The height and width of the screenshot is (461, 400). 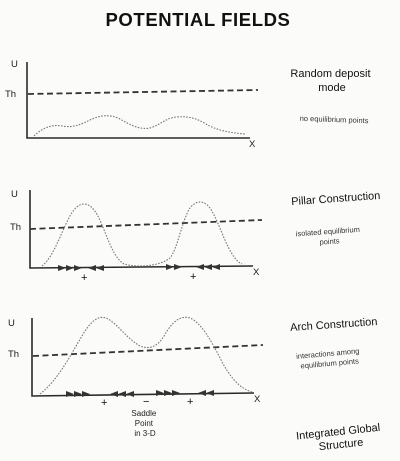 I want to click on panel-2-caption-note-line: isolated equilibrium, so click(x=327, y=231).